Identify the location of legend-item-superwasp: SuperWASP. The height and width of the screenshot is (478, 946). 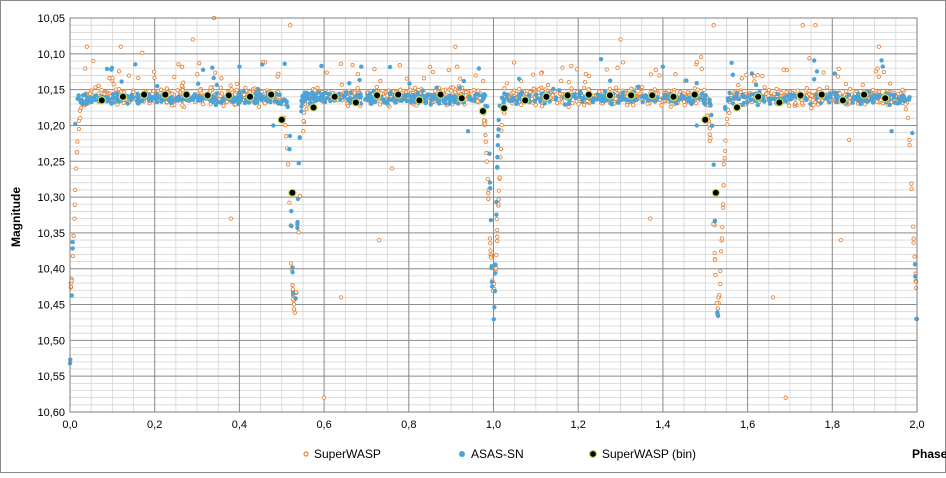
(342, 454).